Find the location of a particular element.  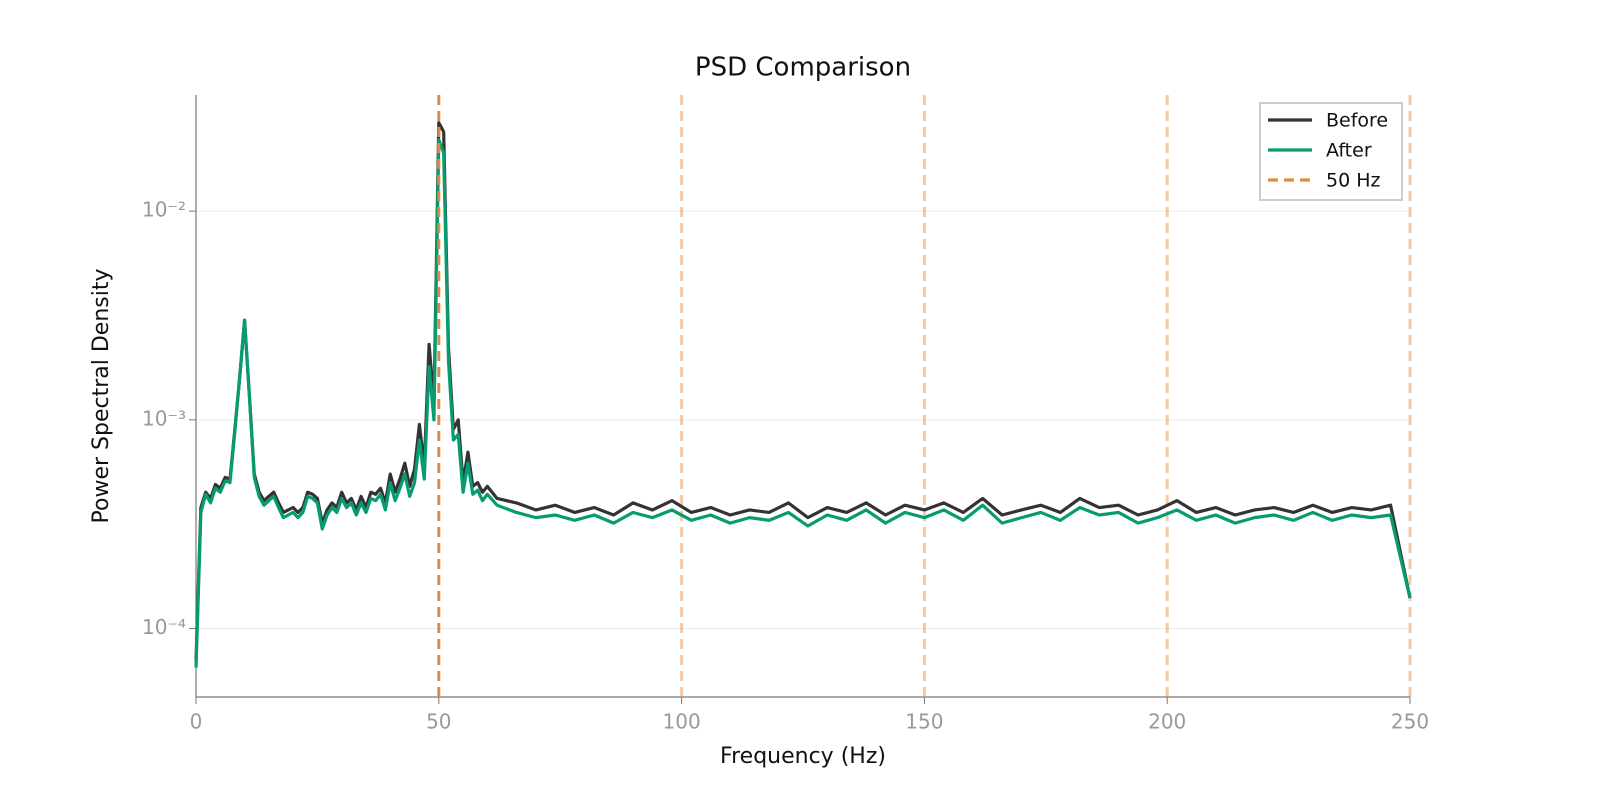

x-tick-label: 250 is located at coordinates (1410, 722).